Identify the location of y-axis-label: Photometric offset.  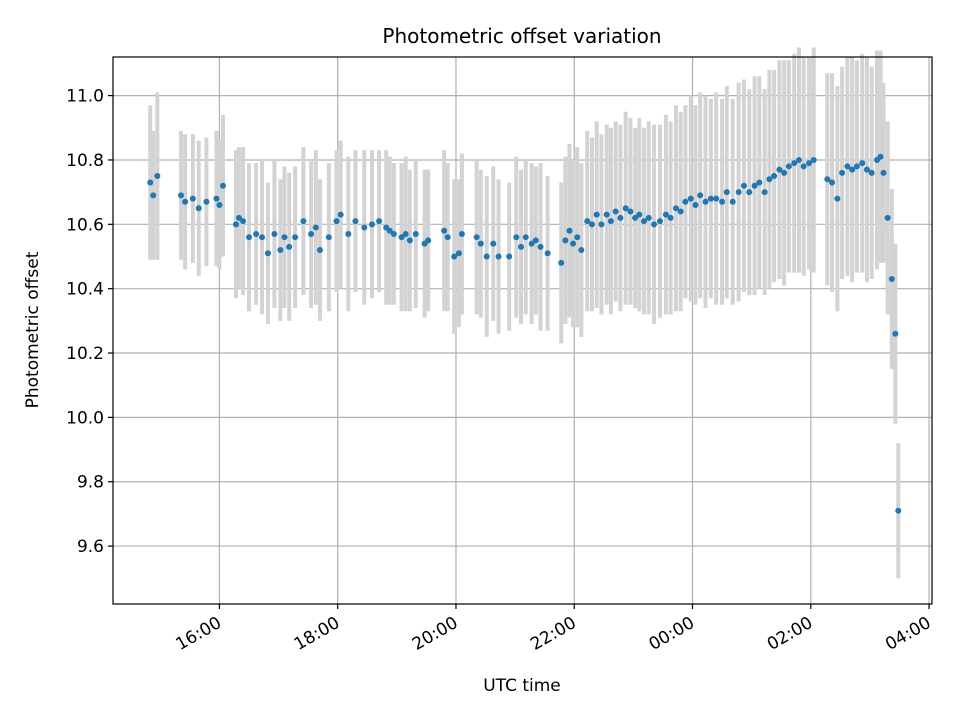
(33, 329).